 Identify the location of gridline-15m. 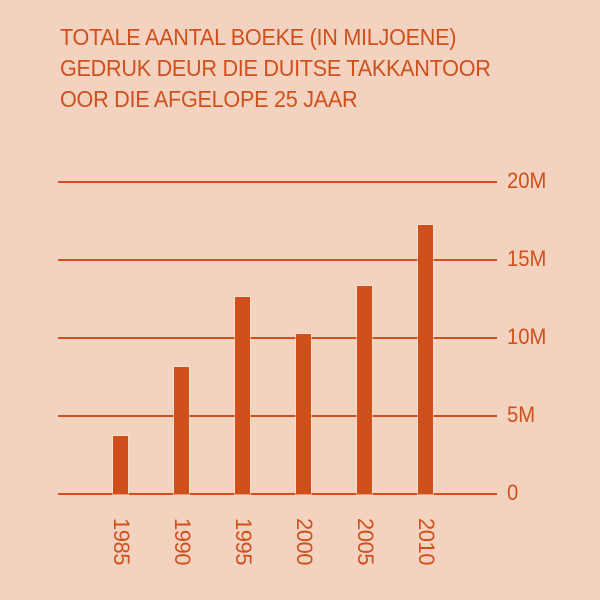
(277, 260).